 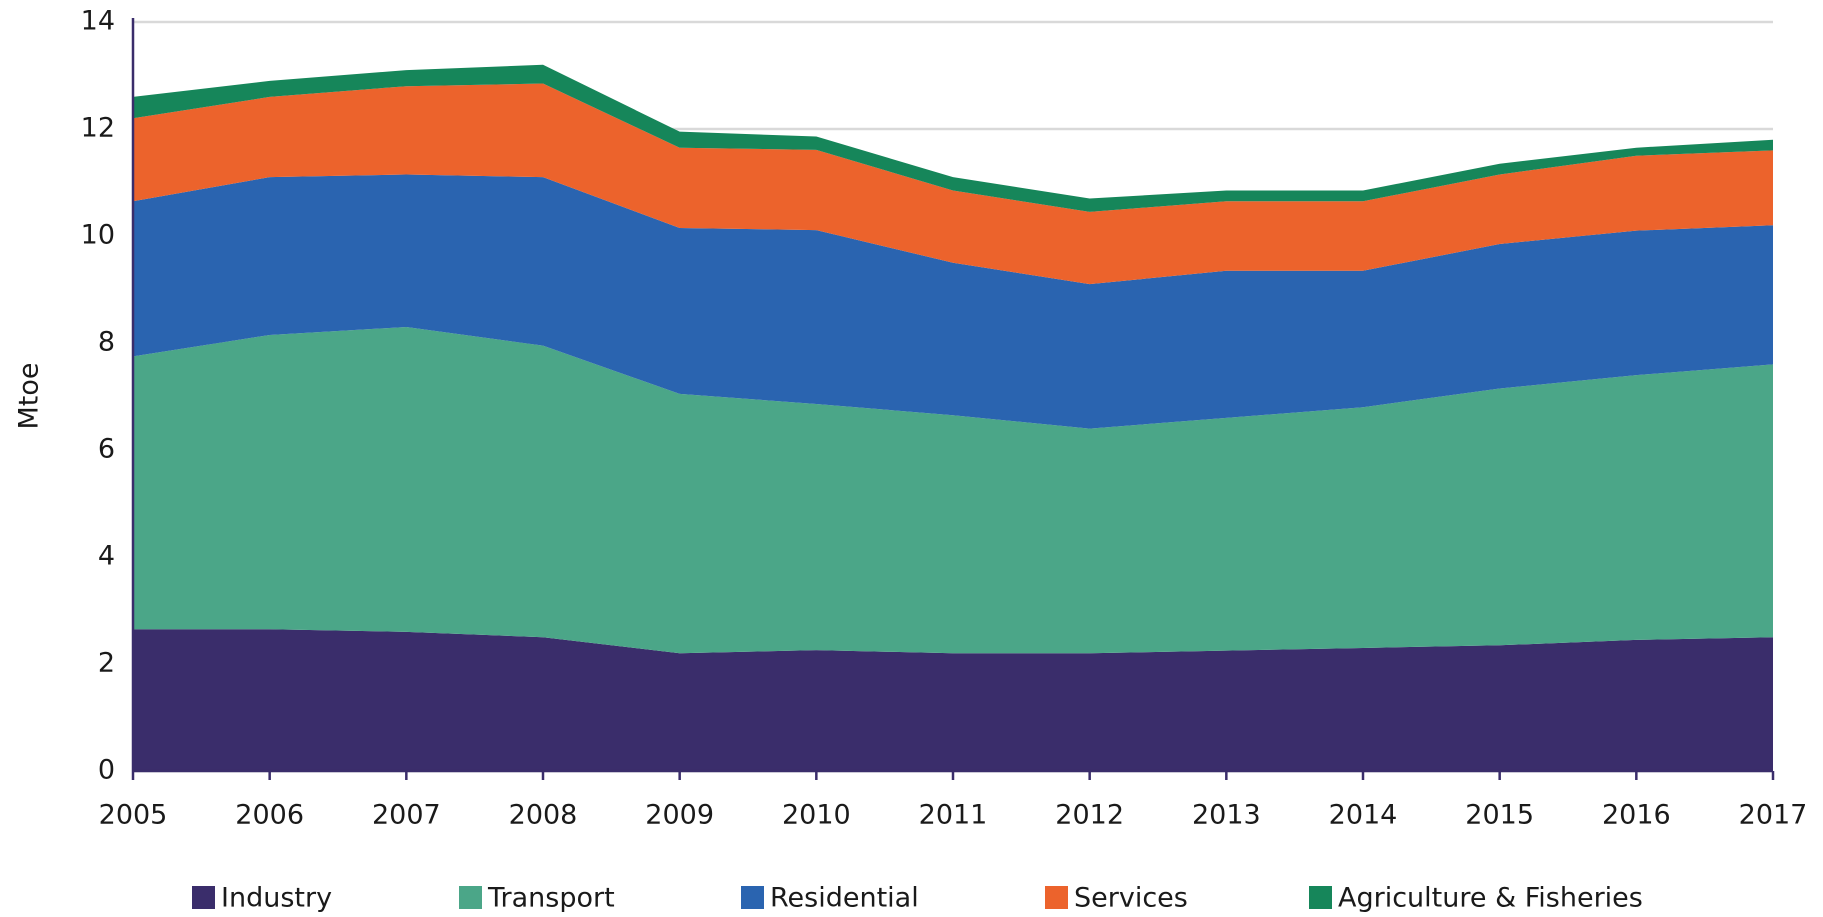 I want to click on x-tick-label: 2017, so click(x=1773, y=815).